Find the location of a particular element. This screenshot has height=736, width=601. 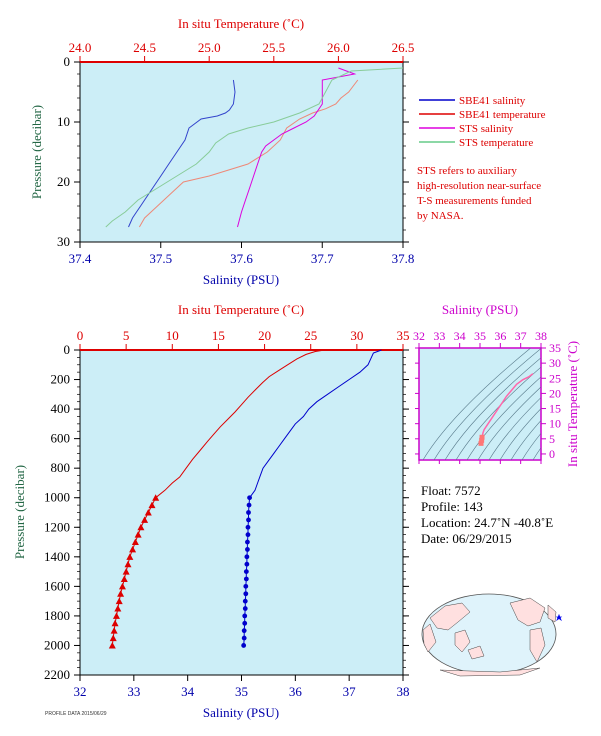

temperature-tick-label: 35 is located at coordinates (403, 335).